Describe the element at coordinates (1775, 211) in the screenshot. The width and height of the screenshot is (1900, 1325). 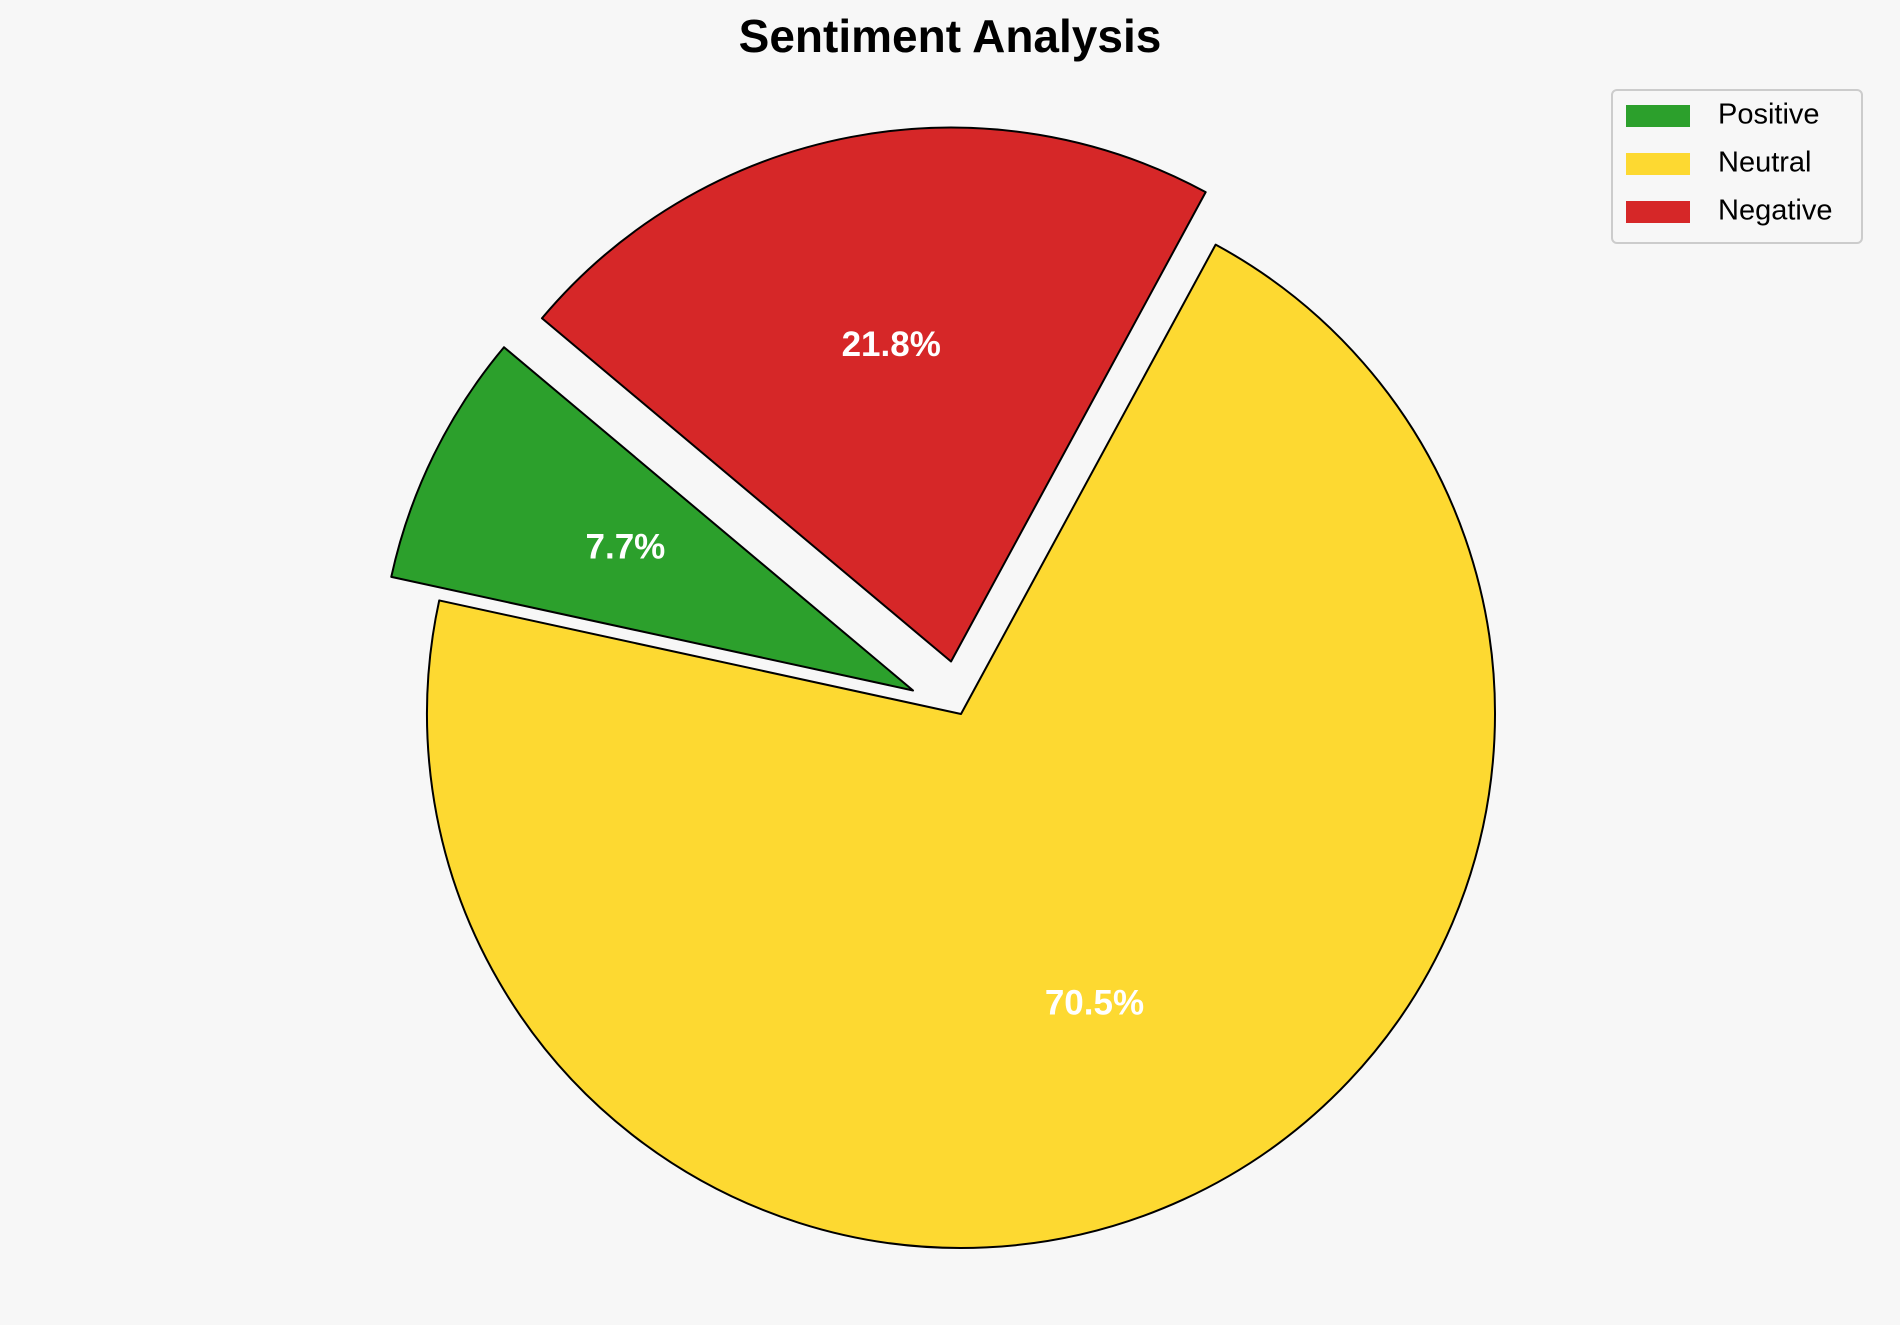
I see `legend-label: Negative` at that location.